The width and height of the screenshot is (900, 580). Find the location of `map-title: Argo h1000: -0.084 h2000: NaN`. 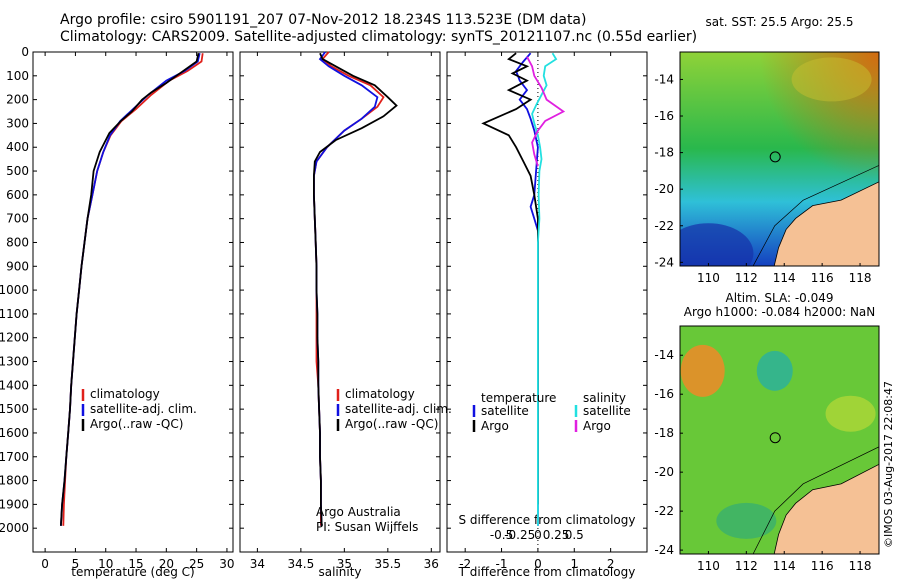

map-title: Argo h1000: -0.084 h2000: NaN is located at coordinates (780, 312).